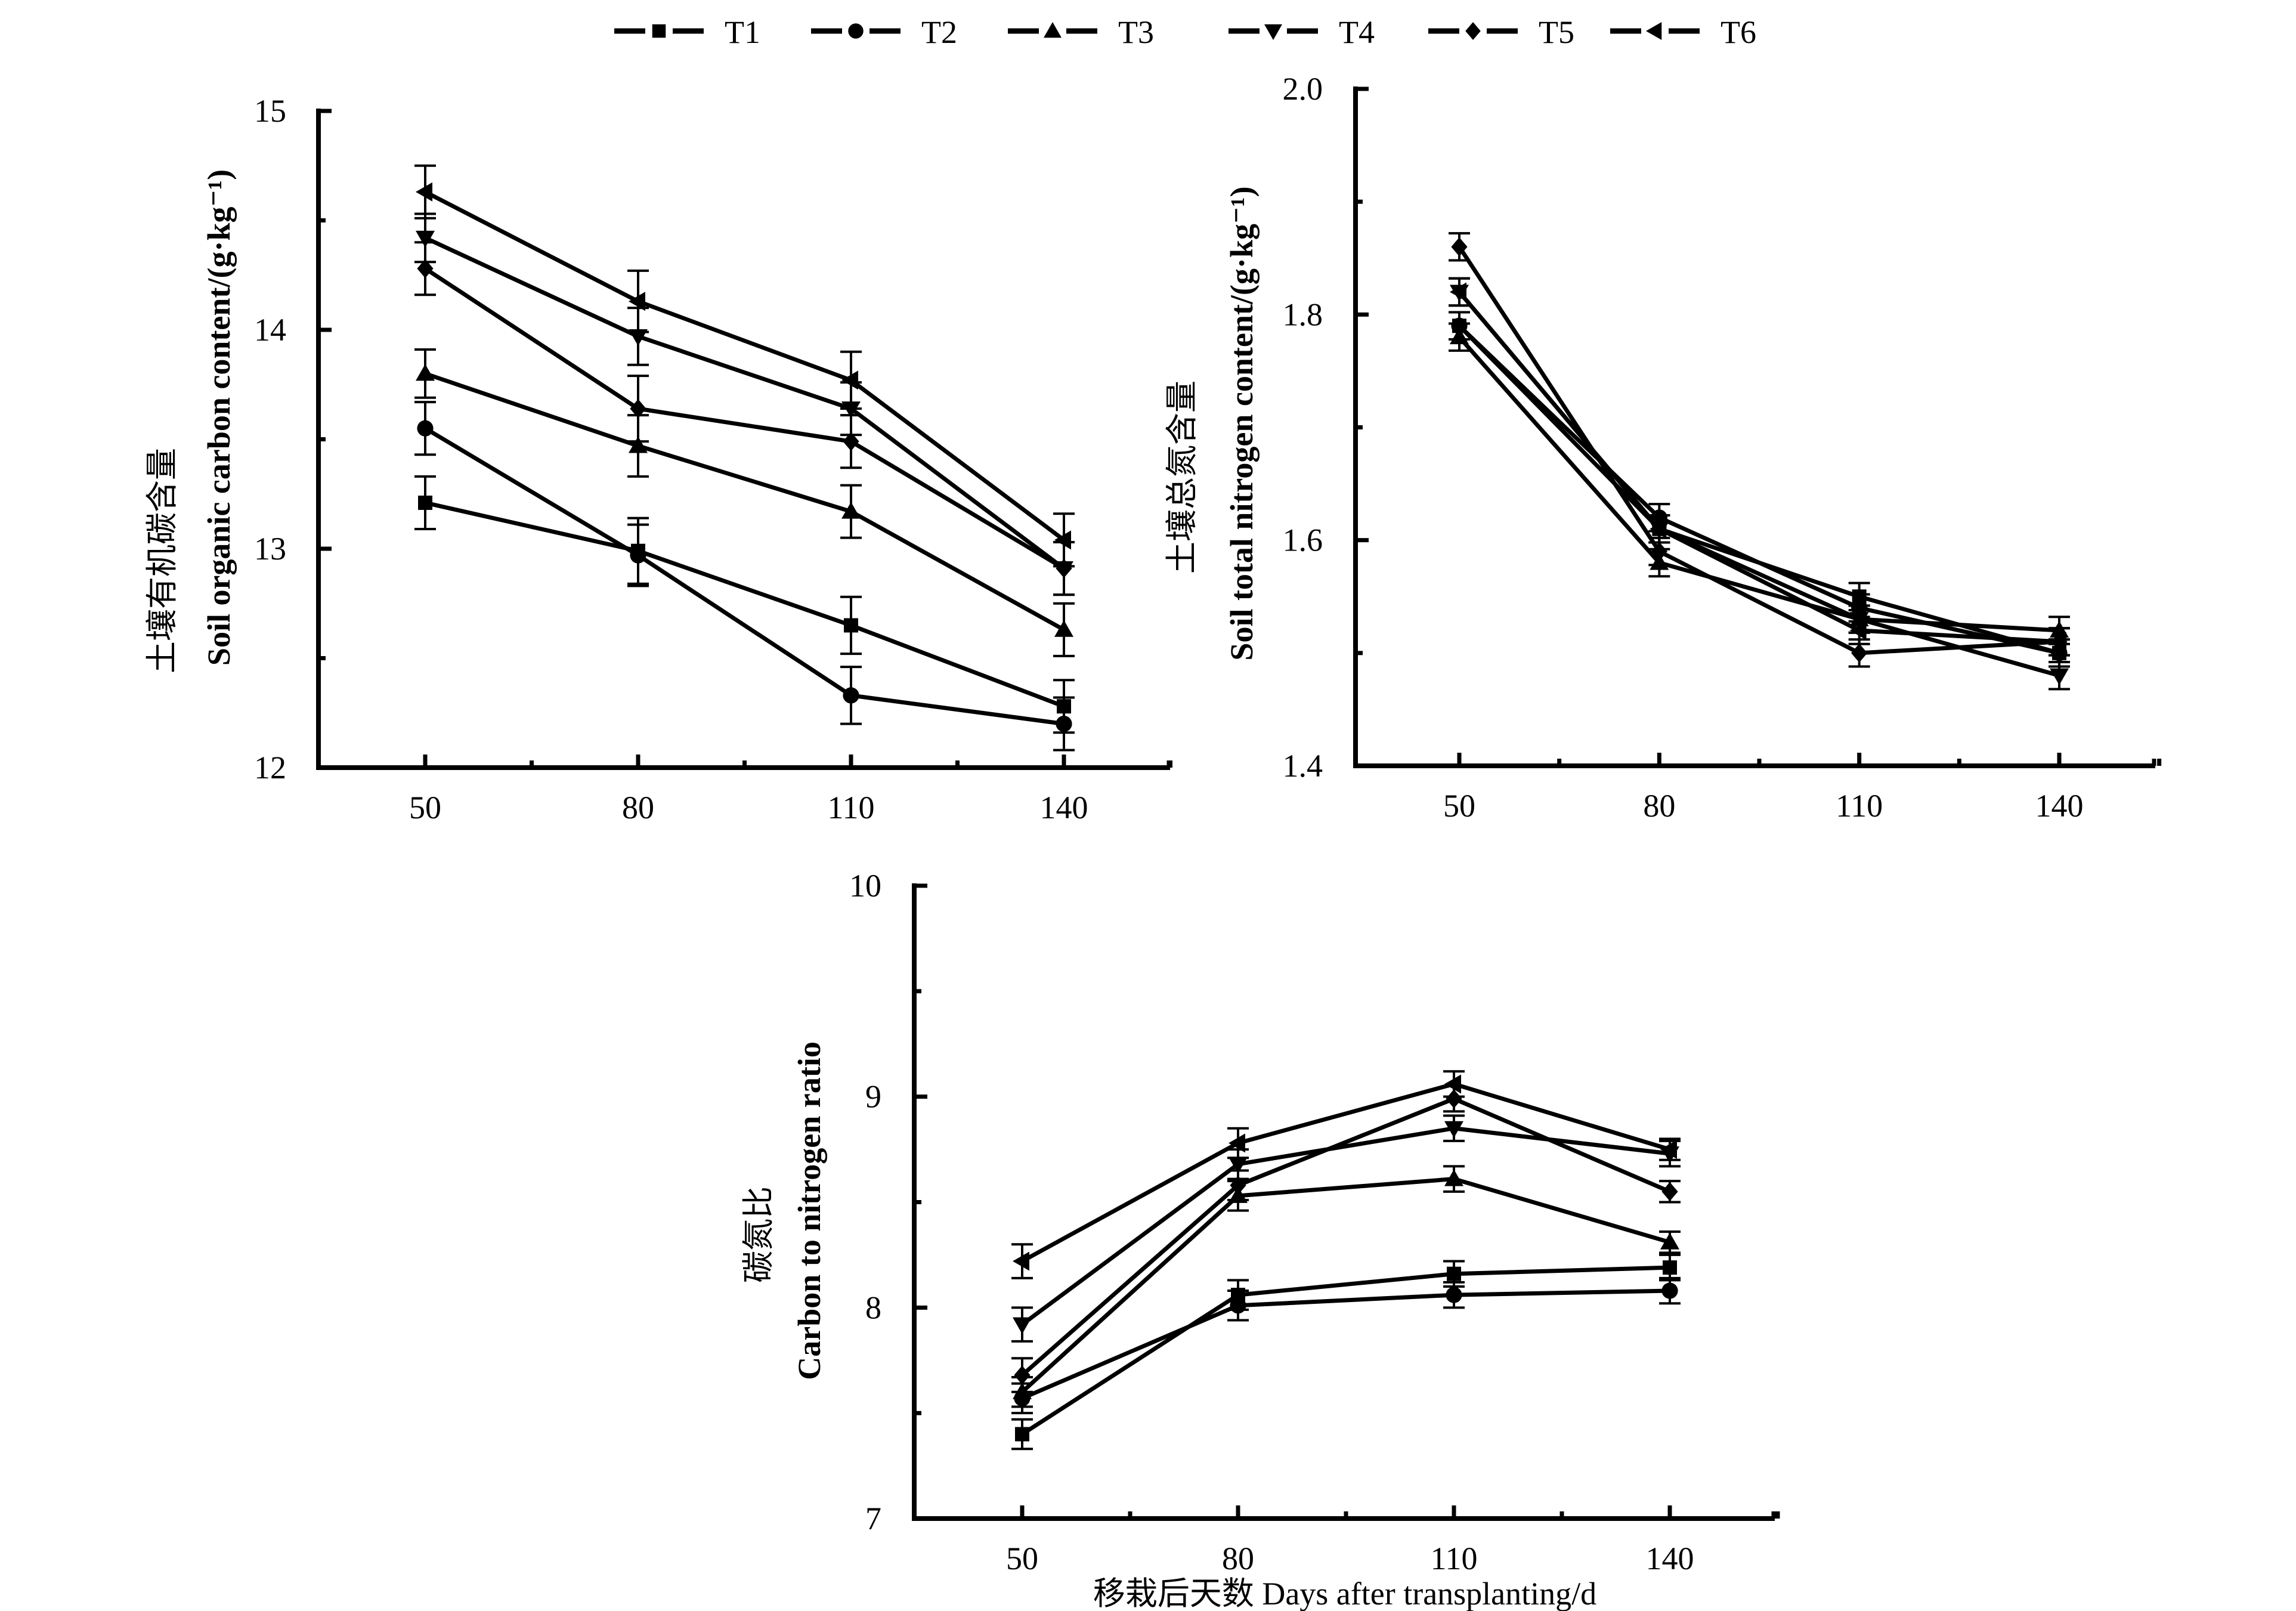  Describe the element at coordinates (1182, 477) in the screenshot. I see `y-axis-title-cn: 土壤总氮含量` at that location.